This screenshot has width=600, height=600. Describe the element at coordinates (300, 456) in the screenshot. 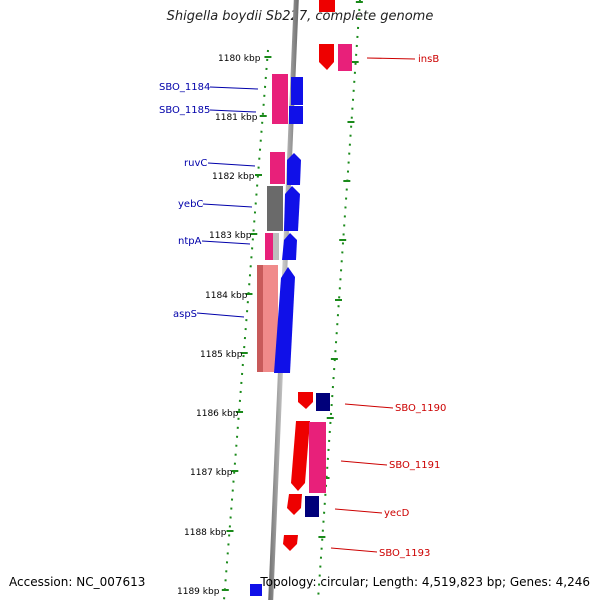

I see `gene-arrow-sbo1191` at that location.